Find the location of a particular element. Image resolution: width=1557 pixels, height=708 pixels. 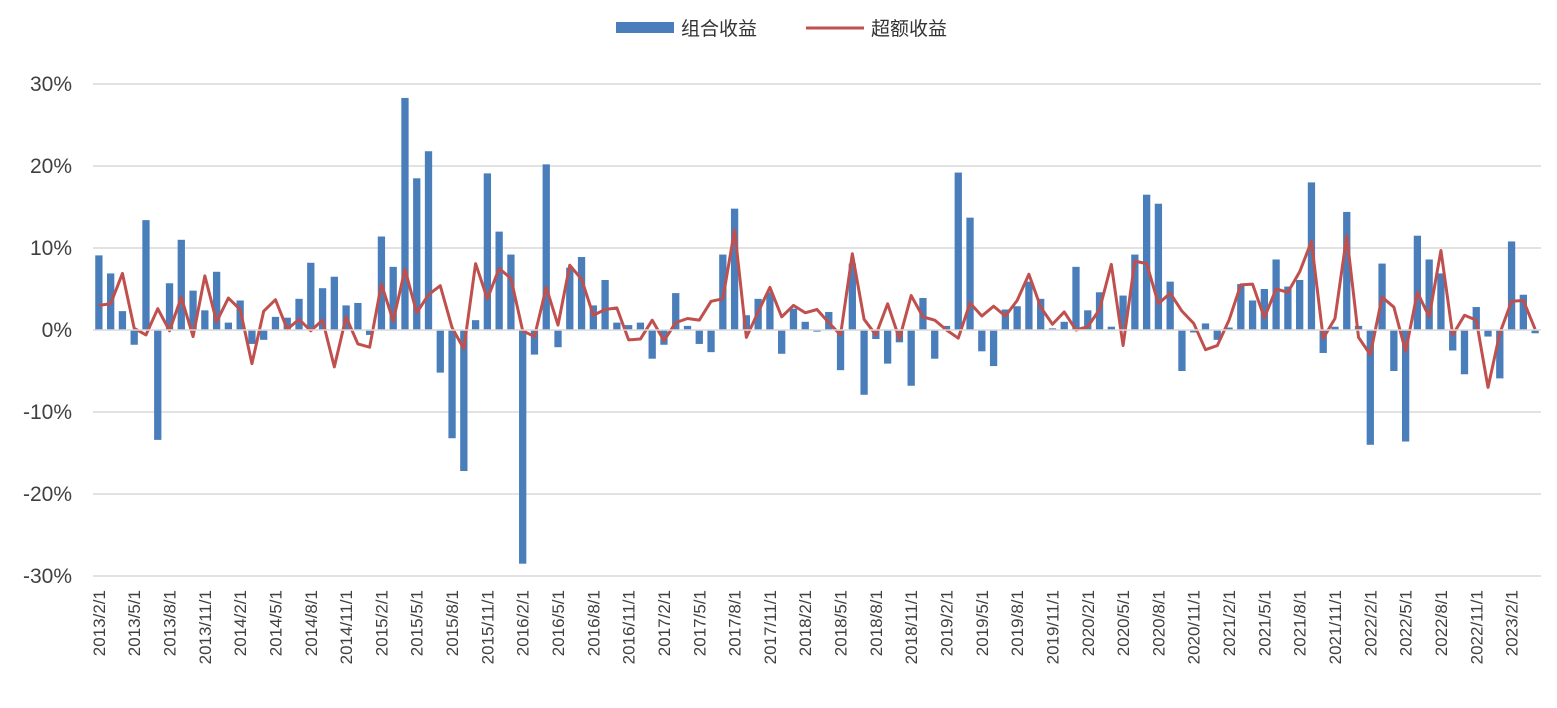

x-tick-label: 2017/2/1 is located at coordinates (664, 623).